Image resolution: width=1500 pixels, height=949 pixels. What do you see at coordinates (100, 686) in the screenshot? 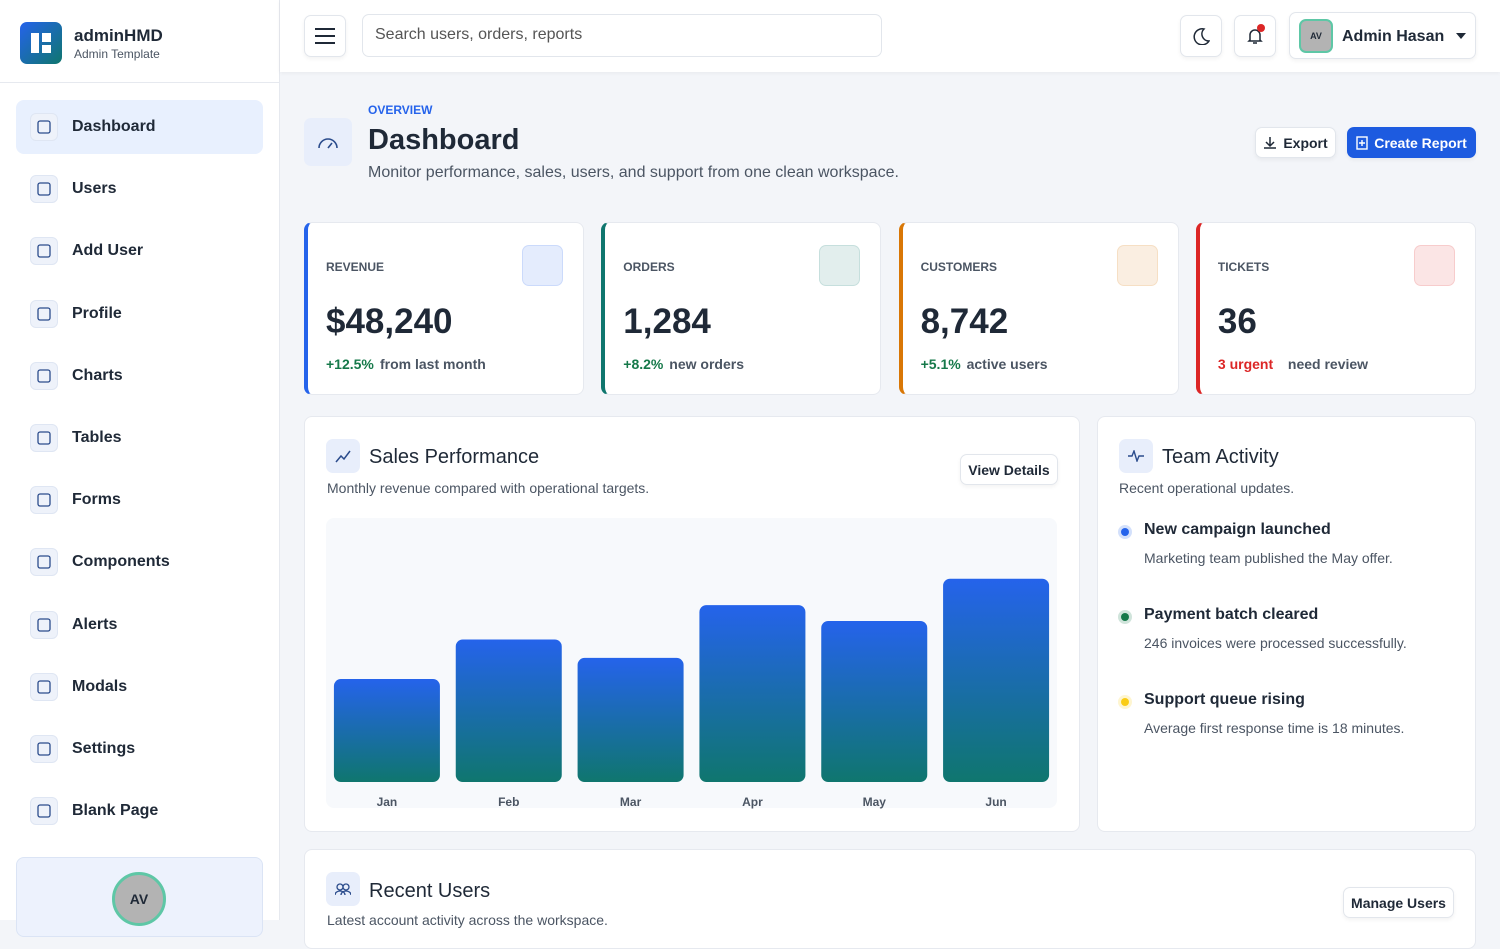
I see `nav-label: Modals` at bounding box center [100, 686].